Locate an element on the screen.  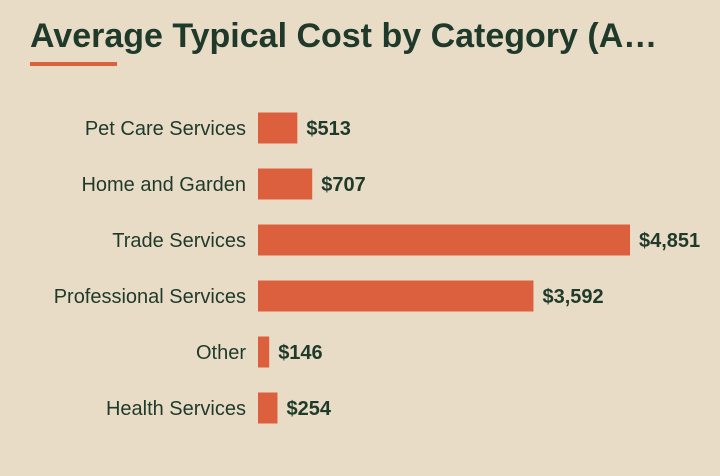
category-label: Pet Care Services is located at coordinates (165, 129).